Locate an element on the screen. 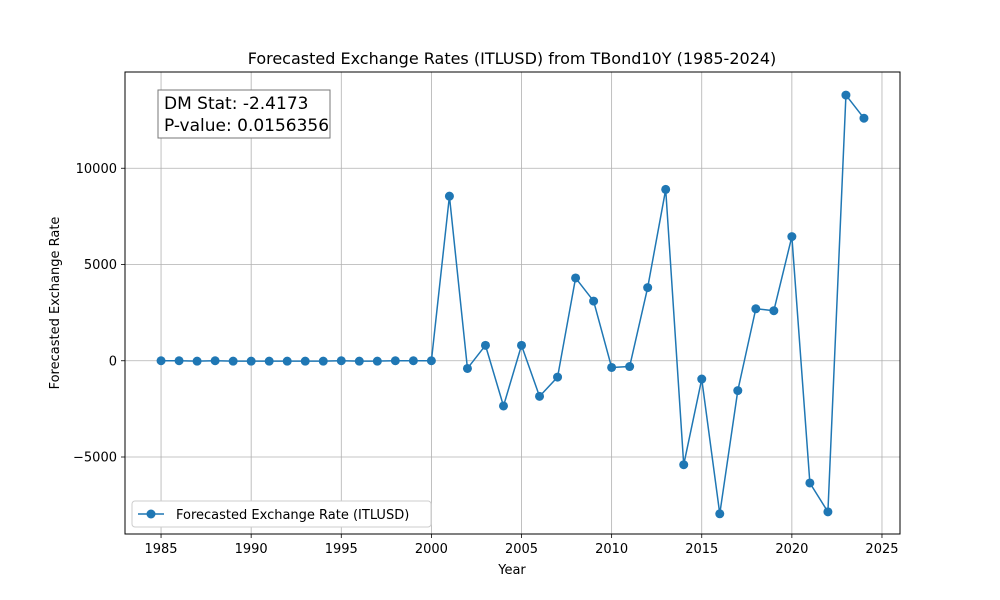 Image resolution: width=1000 pixels, height=600 pixels. data-point-2006 is located at coordinates (540, 396).